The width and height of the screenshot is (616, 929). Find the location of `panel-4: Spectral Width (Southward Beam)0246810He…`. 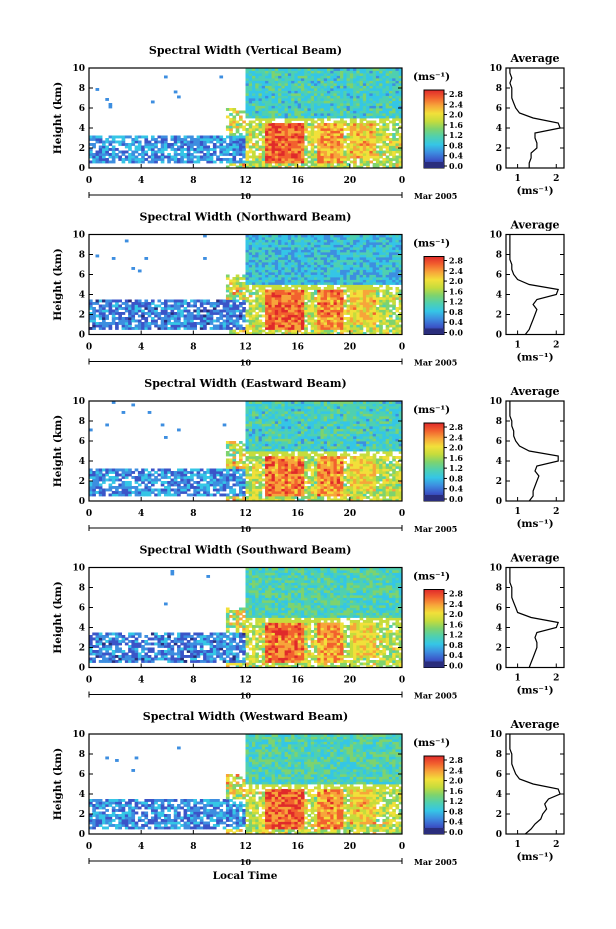

panel-4: Spectral Width (Southward Beam)0246810He… is located at coordinates (308, 622).